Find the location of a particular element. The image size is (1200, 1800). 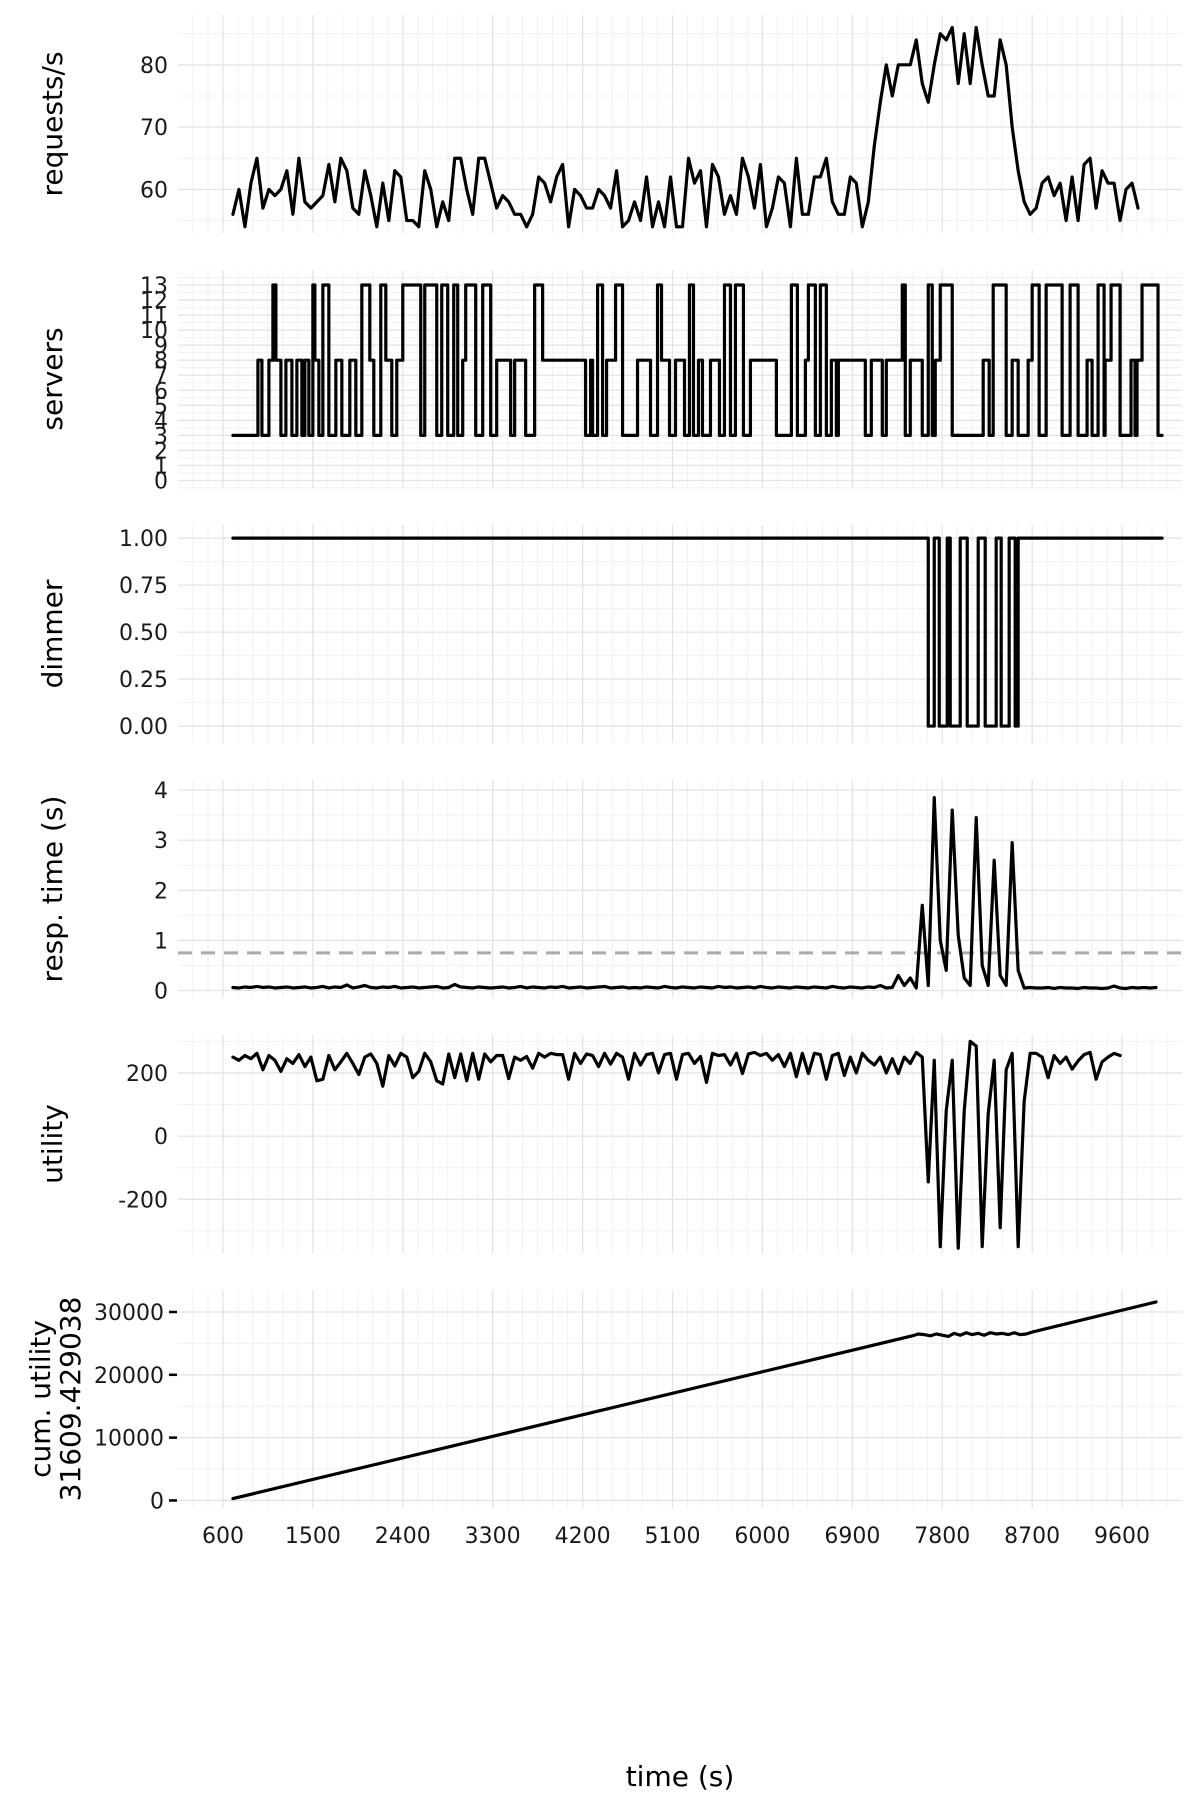

y-tick-label: 1.00 is located at coordinates (143, 539).